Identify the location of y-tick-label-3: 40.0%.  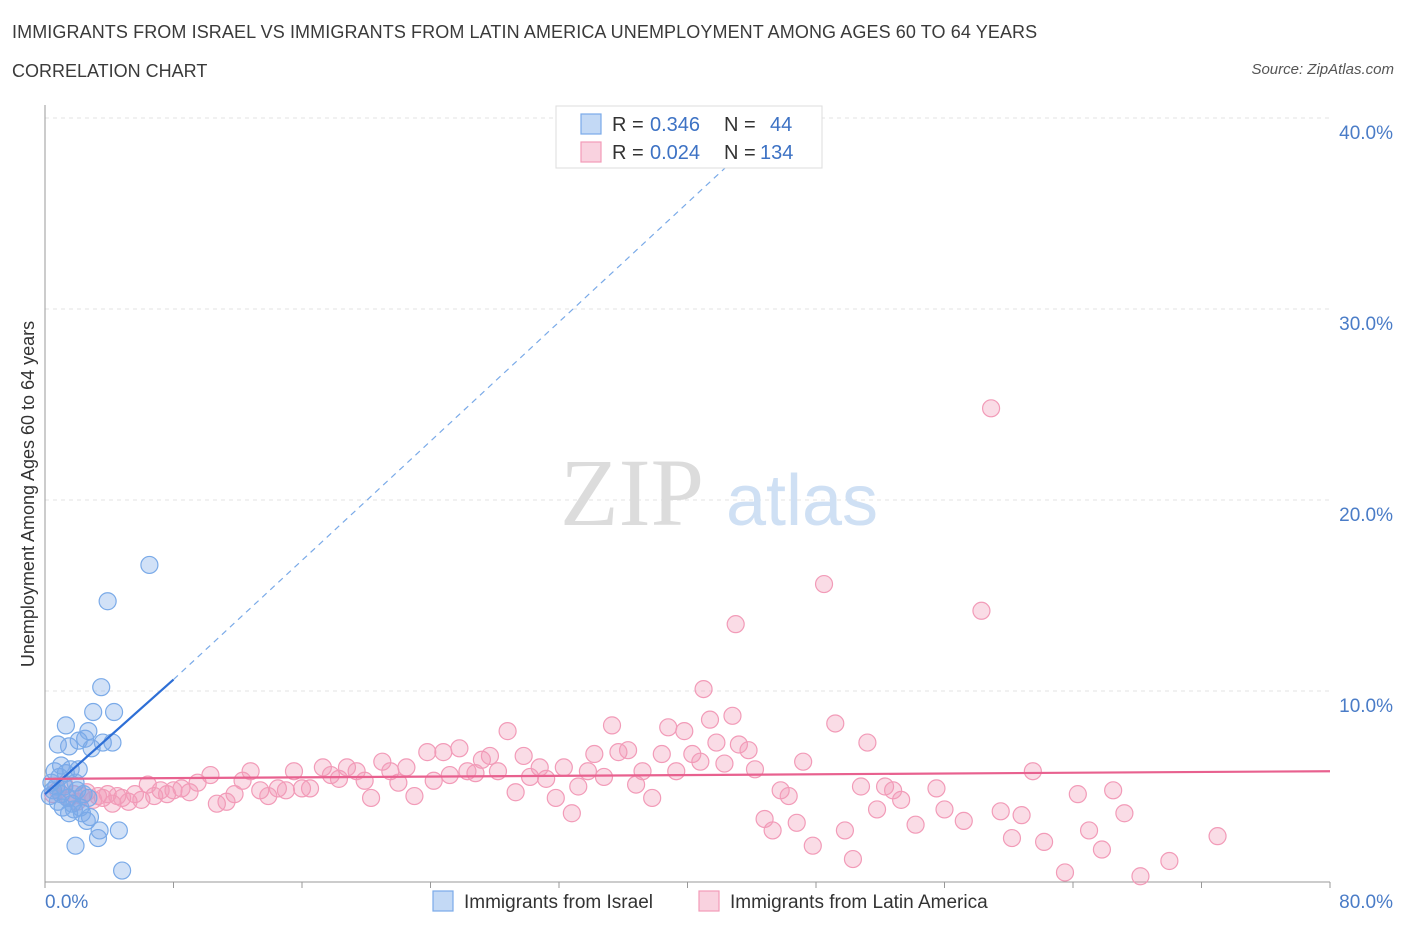
(1366, 133).